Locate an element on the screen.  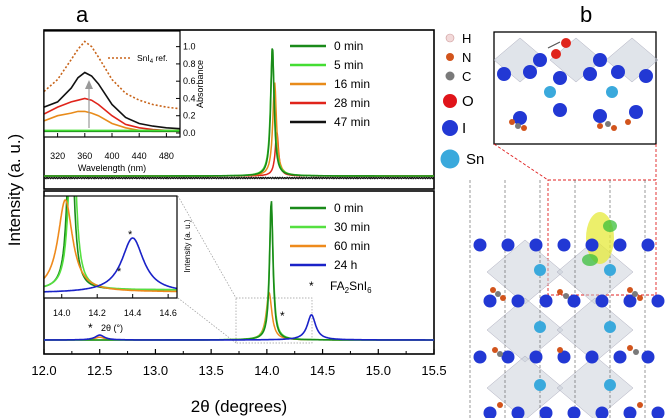
y-axis-label: Intensity (a. u.) is located at coordinates (14, 190).